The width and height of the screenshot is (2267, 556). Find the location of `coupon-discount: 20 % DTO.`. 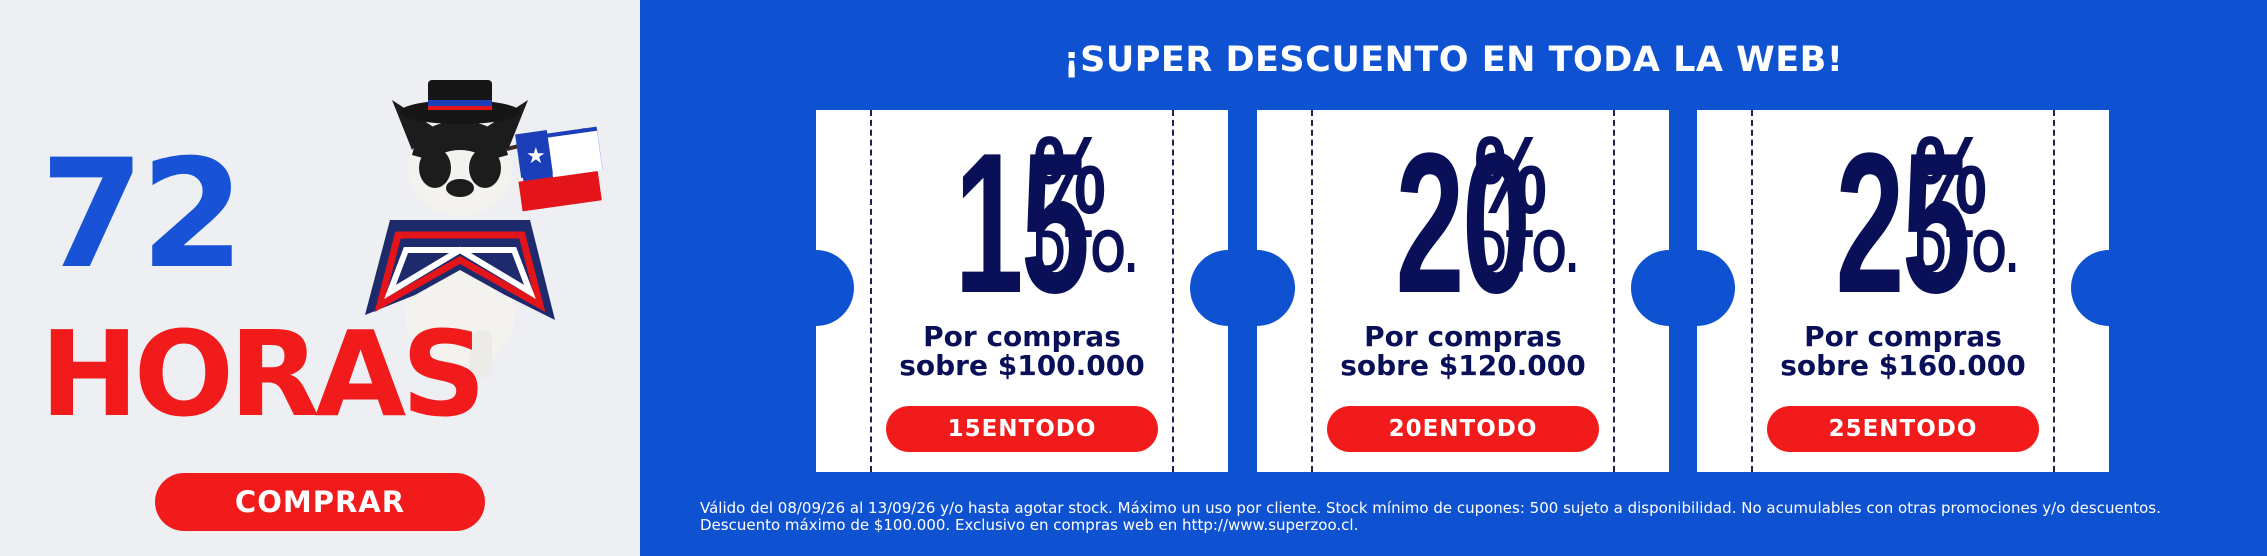

coupon-discount: 20 % DTO. is located at coordinates (1463, 223).